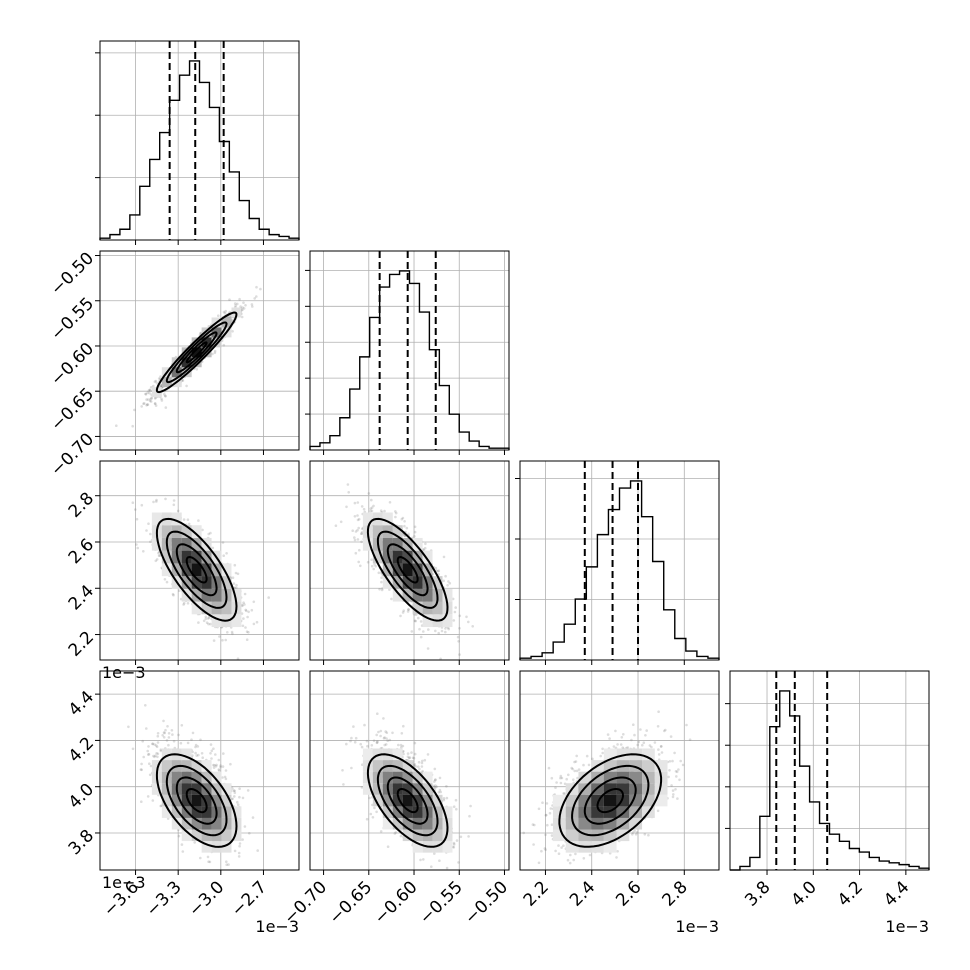 The image size is (970, 970). Describe the element at coordinates (81, 597) in the screenshot. I see `y-tick-label: 2.4` at that location.